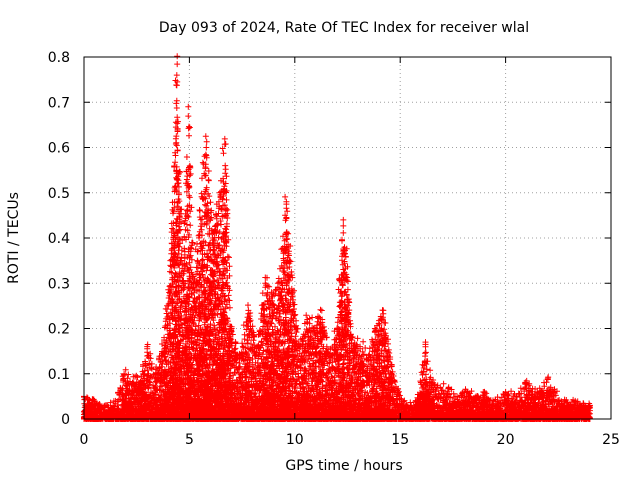  What do you see at coordinates (65, 420) in the screenshot?
I see `y-tick-label: 0` at bounding box center [65, 420].